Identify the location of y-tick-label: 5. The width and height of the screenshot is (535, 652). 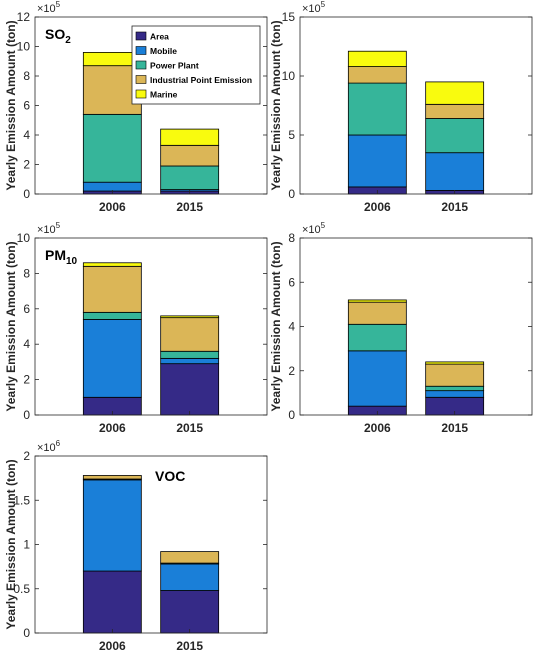
(291, 135).